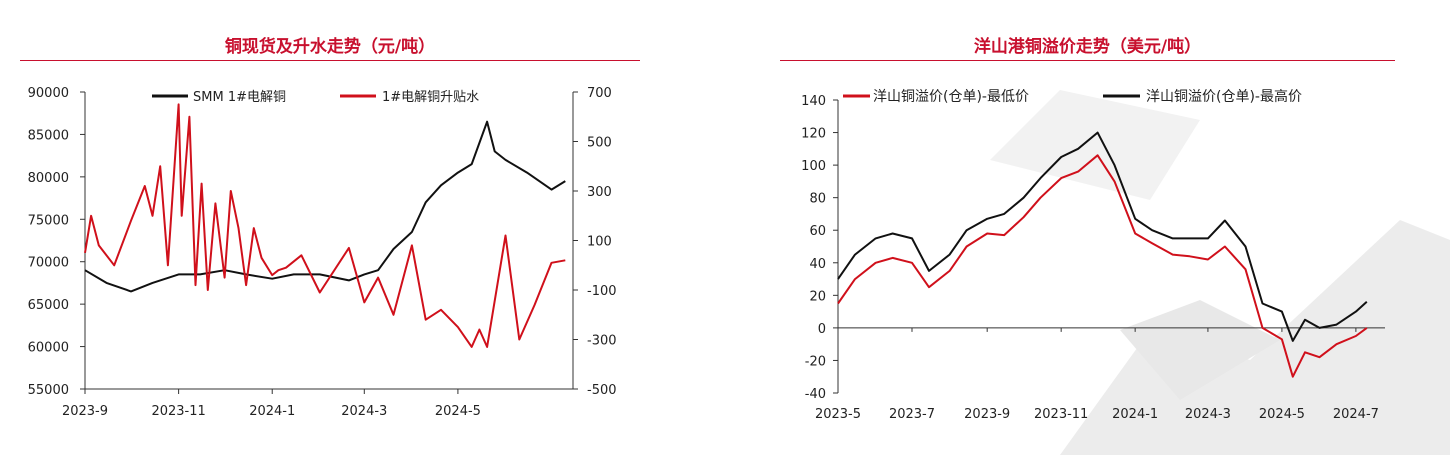  I want to click on r-y-tick-label: 20, so click(817, 296).